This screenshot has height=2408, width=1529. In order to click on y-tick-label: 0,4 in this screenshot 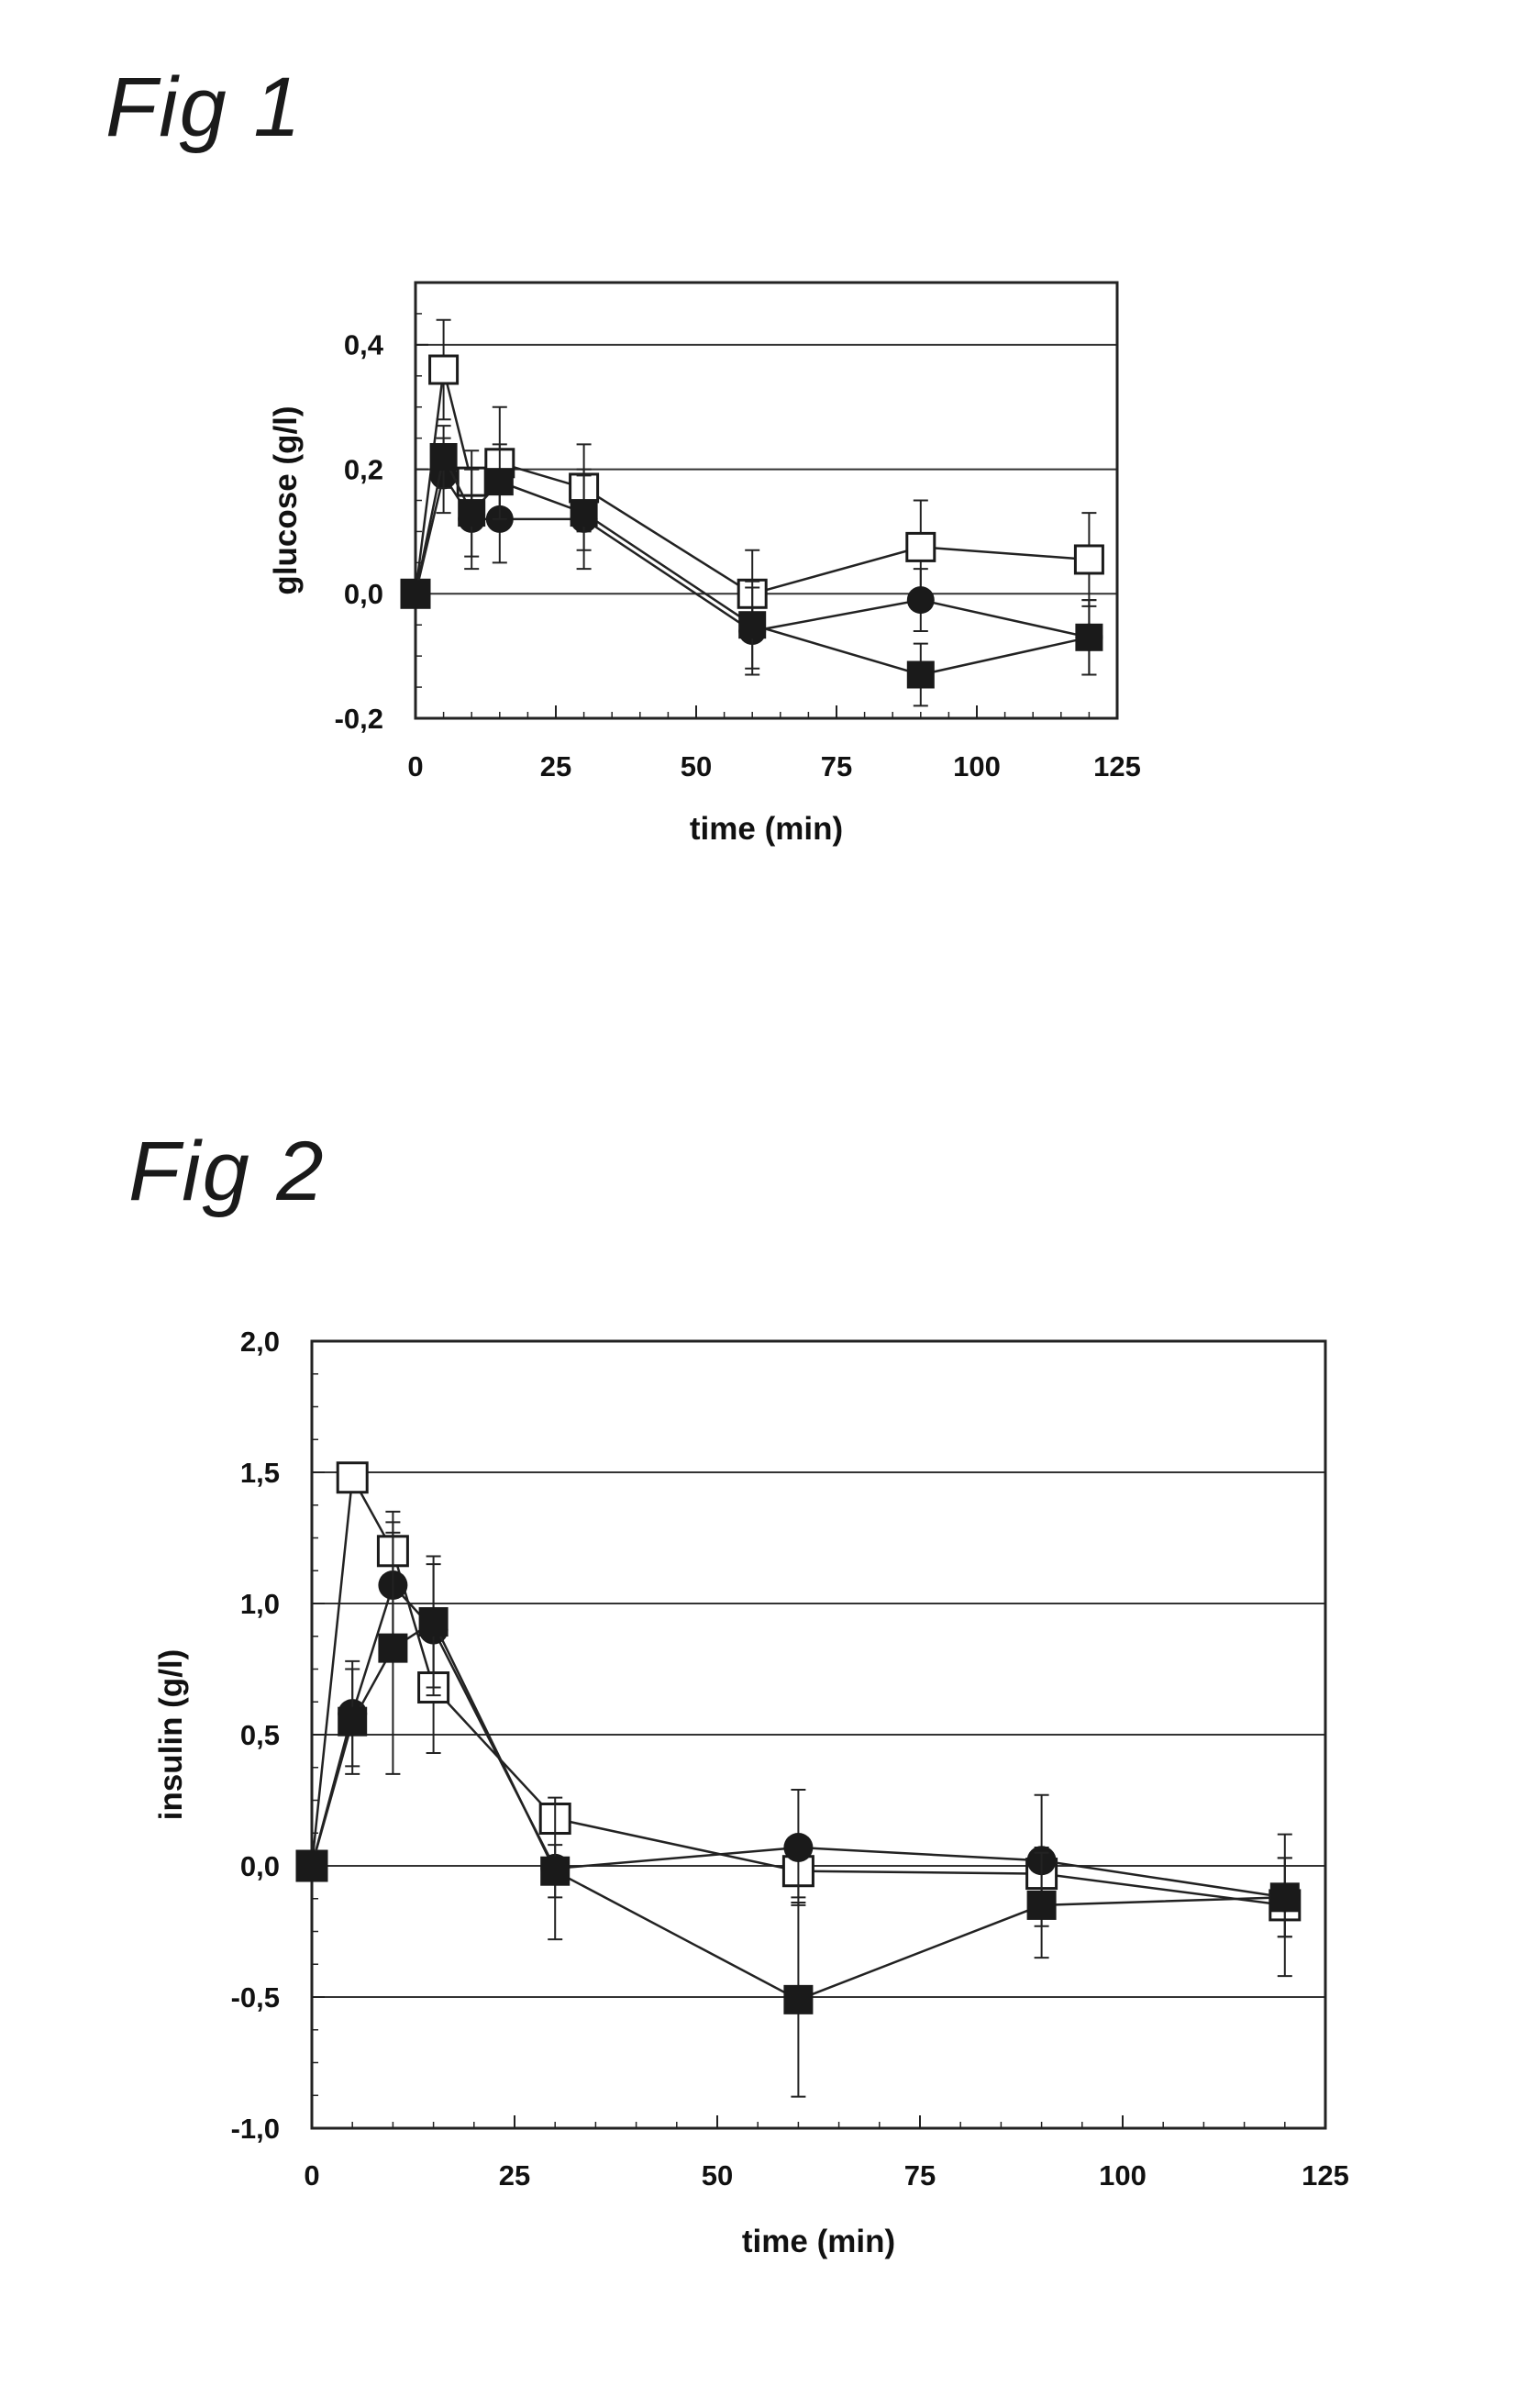, I will do `click(364, 345)`.